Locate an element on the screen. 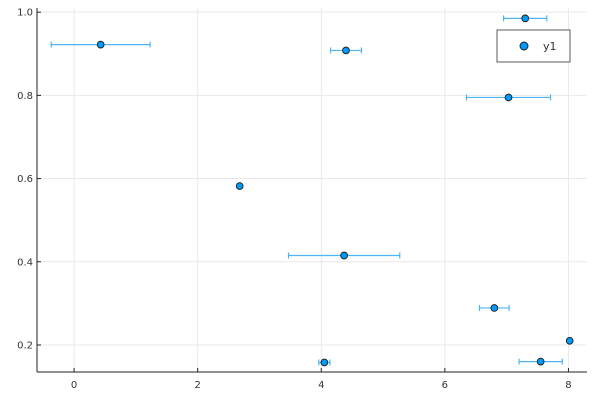 The width and height of the screenshot is (600, 400). x-tick-label: 6 is located at coordinates (445, 385).